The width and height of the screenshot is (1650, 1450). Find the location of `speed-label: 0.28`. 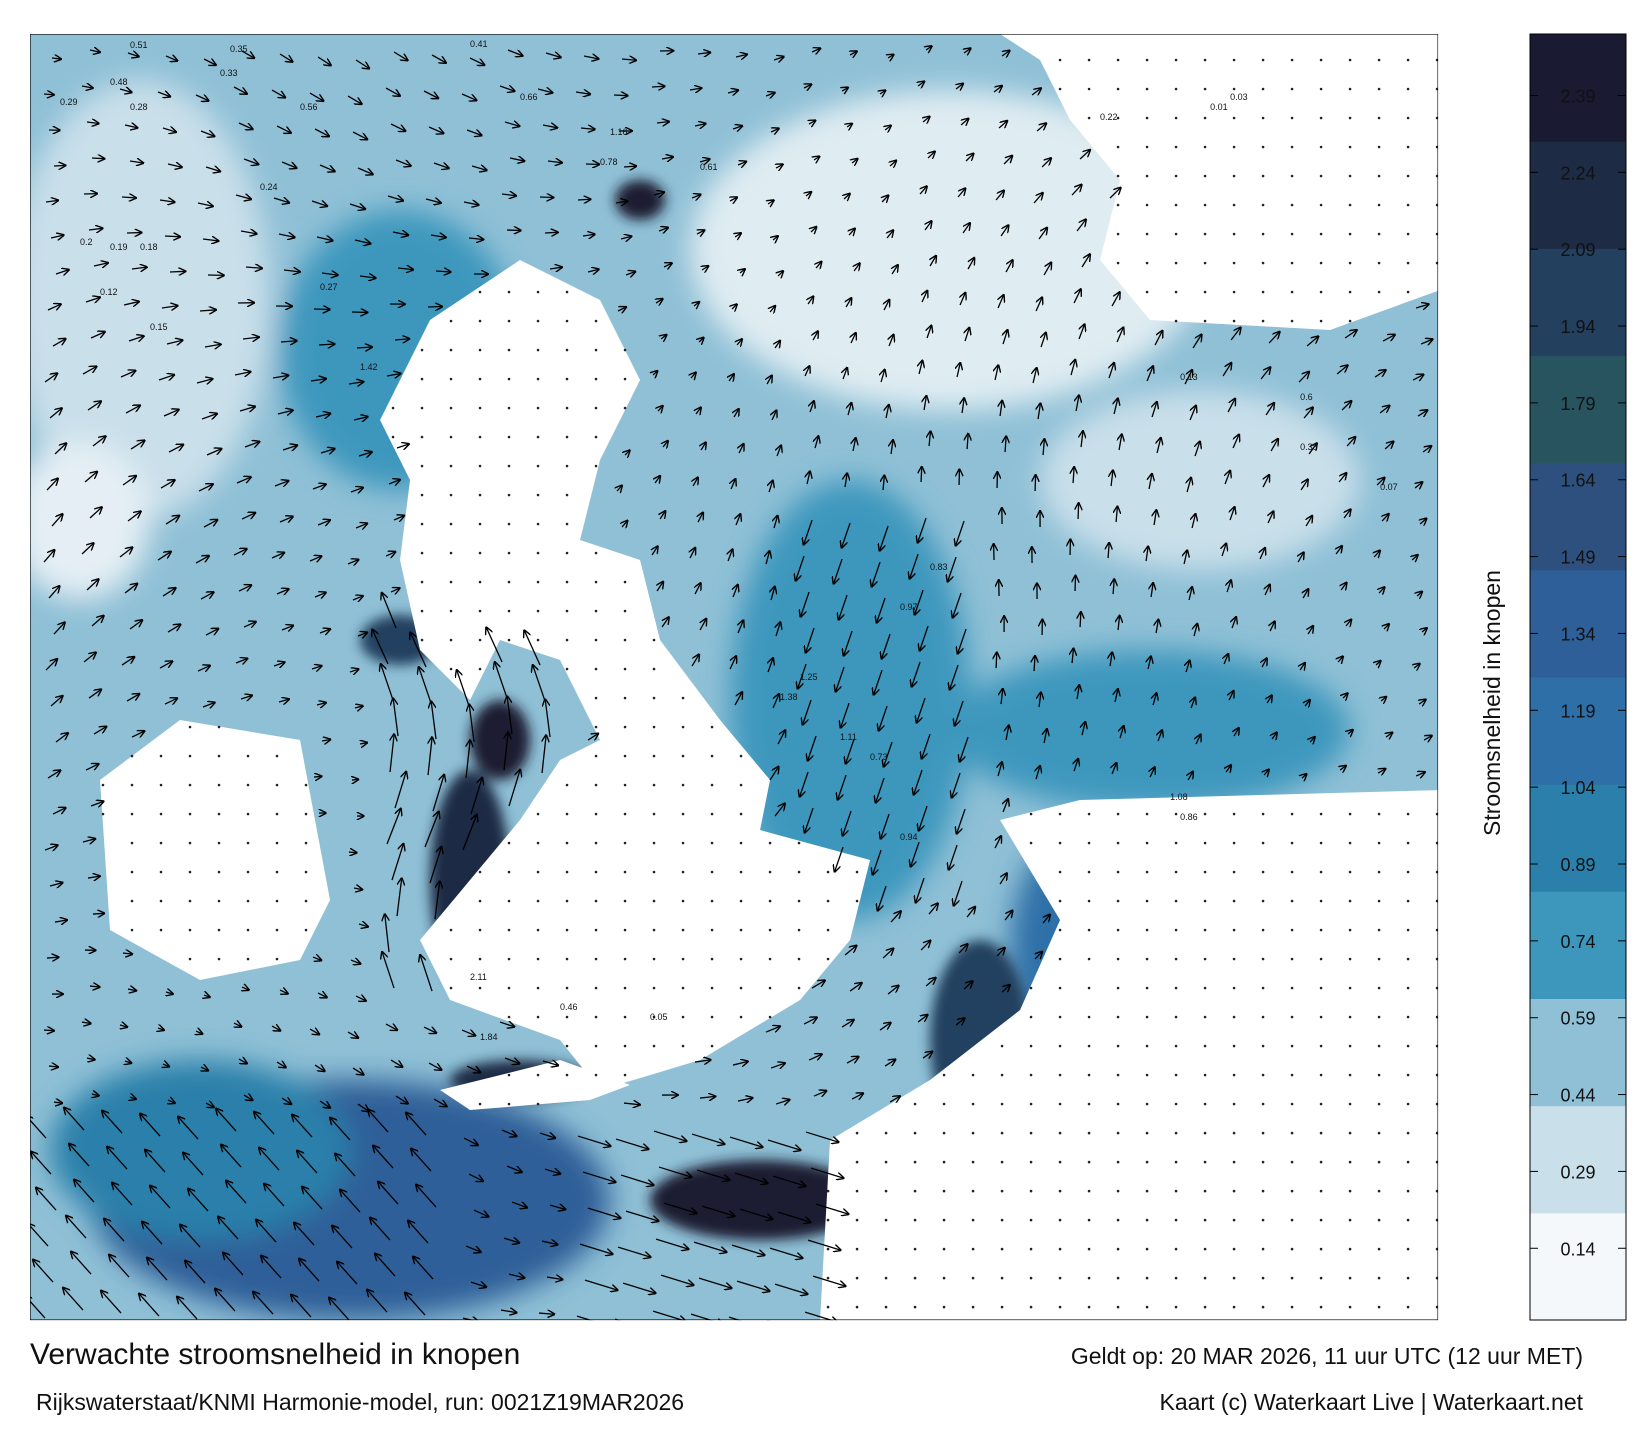

speed-label: 0.28 is located at coordinates (139, 107).